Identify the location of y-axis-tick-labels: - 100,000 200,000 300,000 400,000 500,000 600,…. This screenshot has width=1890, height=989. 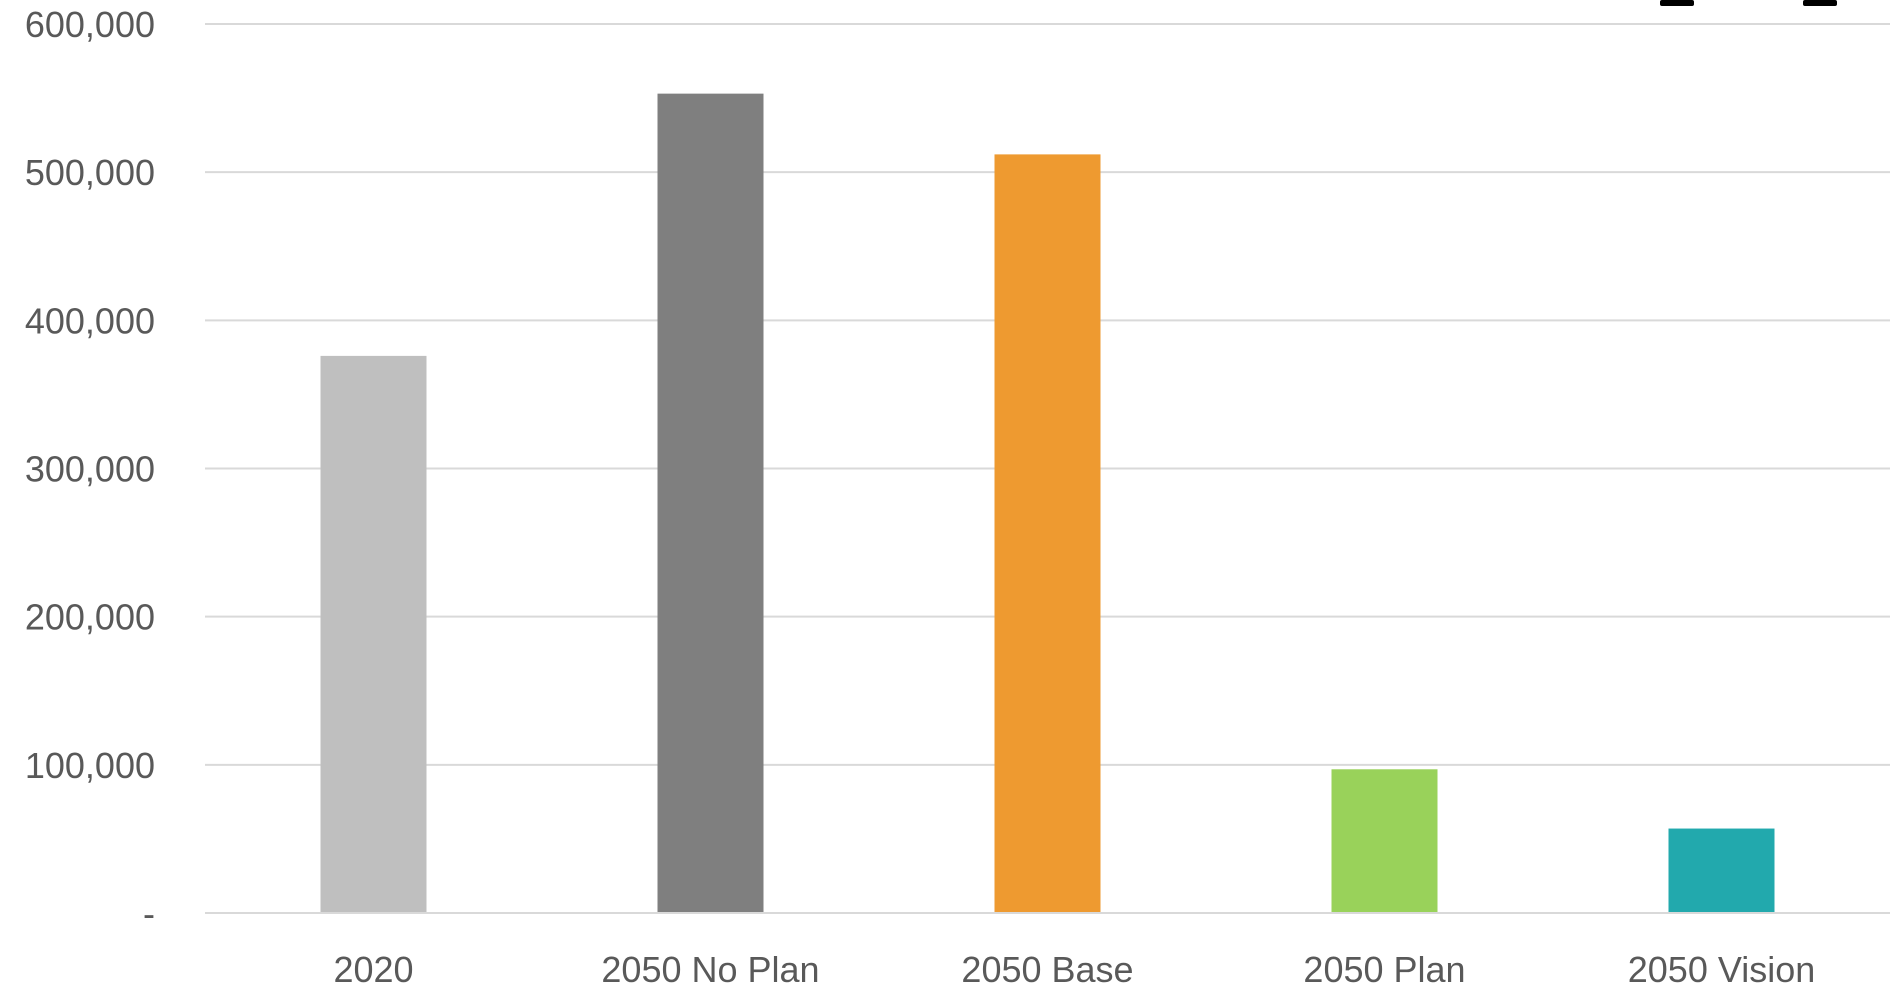
(90, 469).